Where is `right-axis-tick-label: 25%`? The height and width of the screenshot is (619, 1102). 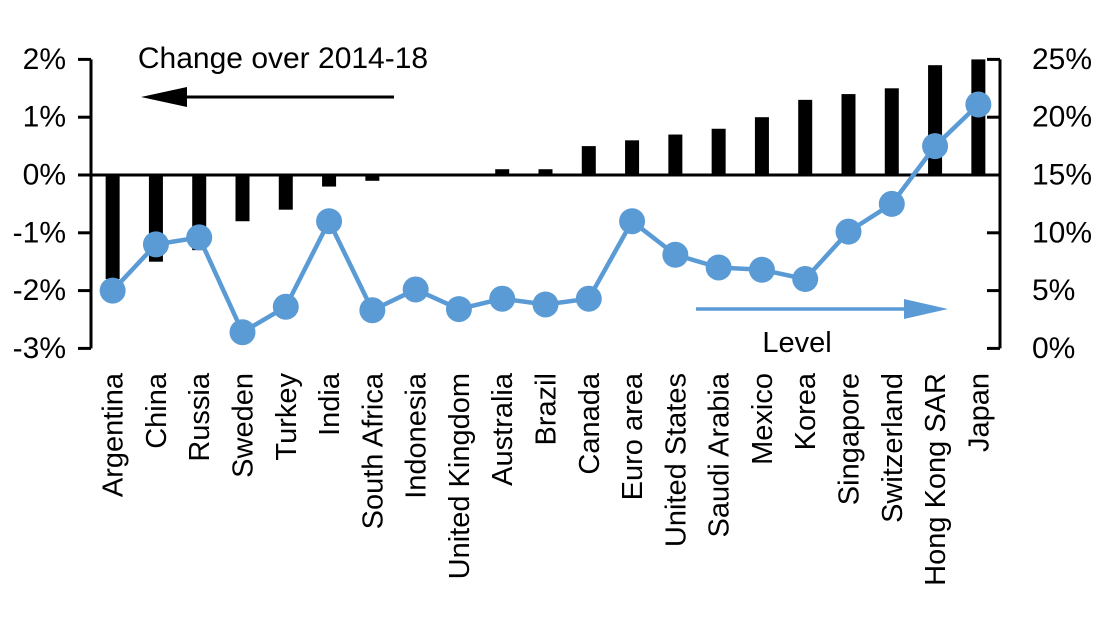 right-axis-tick-label: 25% is located at coordinates (1062, 59).